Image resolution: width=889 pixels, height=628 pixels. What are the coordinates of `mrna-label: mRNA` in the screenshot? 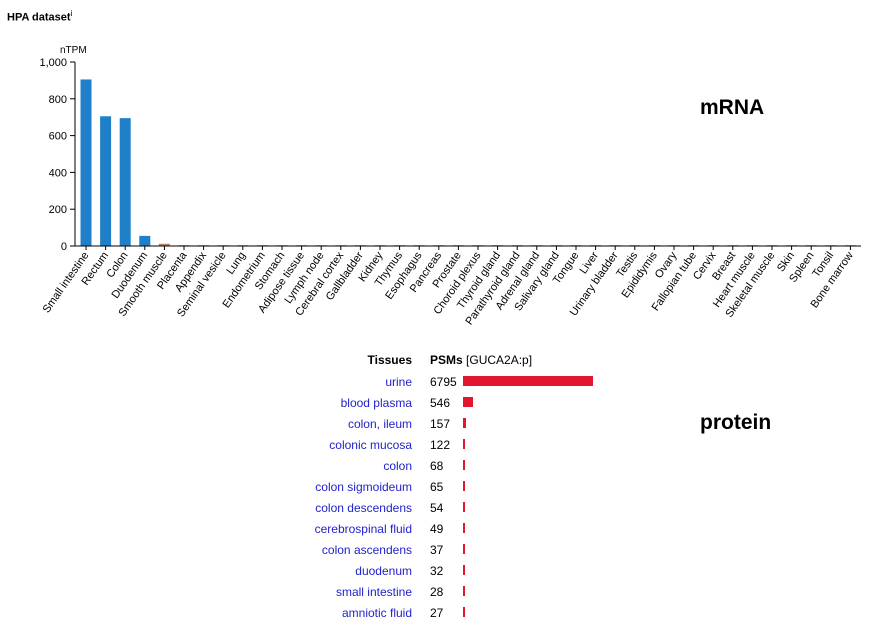 It's located at (732, 107).